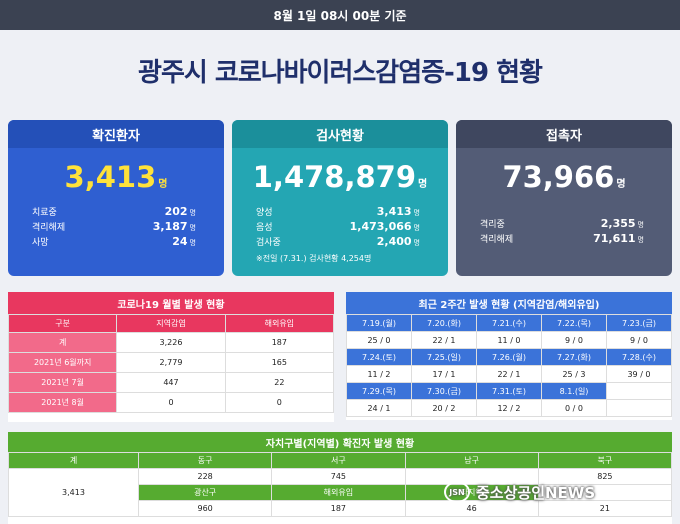 This screenshot has height=524, width=680. Describe the element at coordinates (264, 228) in the screenshot. I see `stat-label: 음성` at that location.